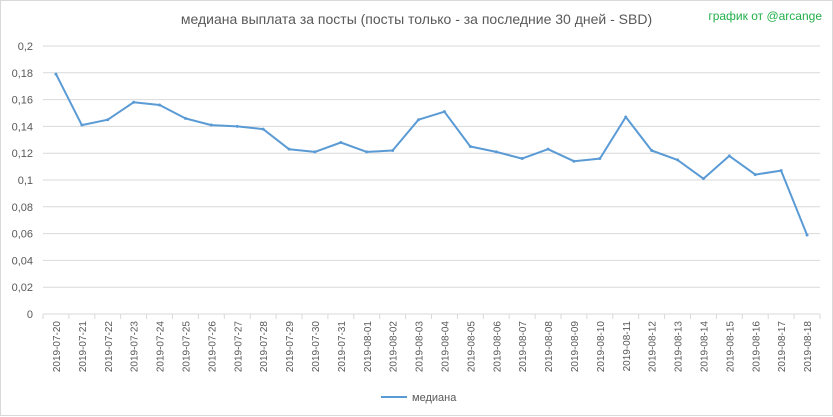 The height and width of the screenshot is (417, 833). What do you see at coordinates (57, 347) in the screenshot?
I see `x-tick-label: 2019-07-20` at bounding box center [57, 347].